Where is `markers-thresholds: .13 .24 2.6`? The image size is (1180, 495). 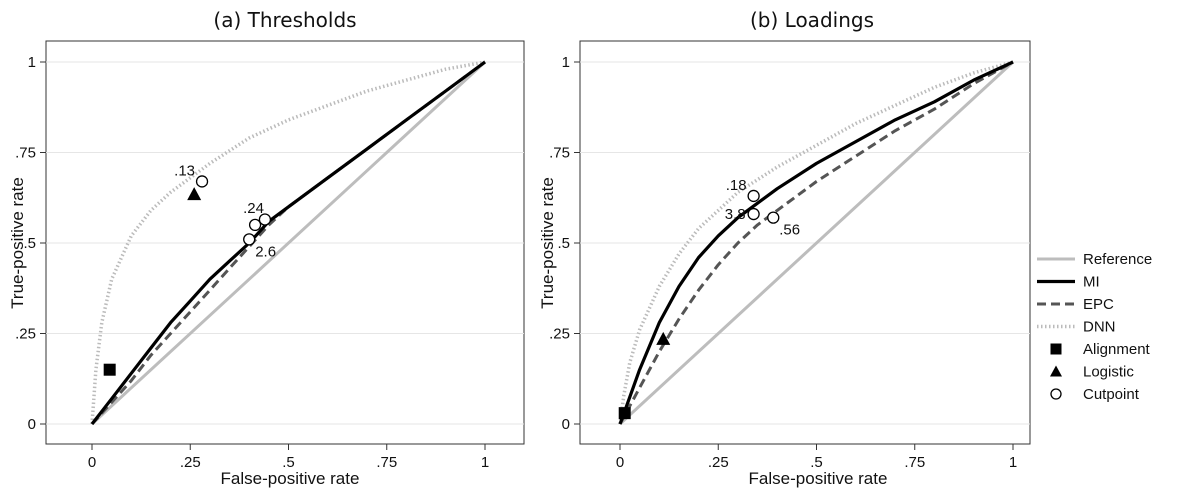
markers-thresholds: .13 .24 2.6 is located at coordinates (189, 269).